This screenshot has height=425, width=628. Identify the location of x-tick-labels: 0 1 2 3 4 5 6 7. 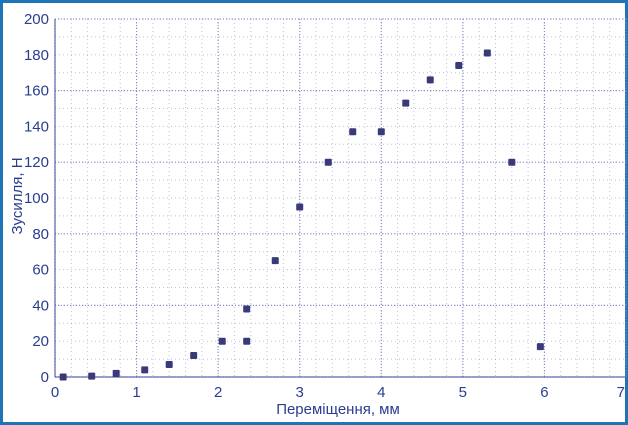
(338, 392).